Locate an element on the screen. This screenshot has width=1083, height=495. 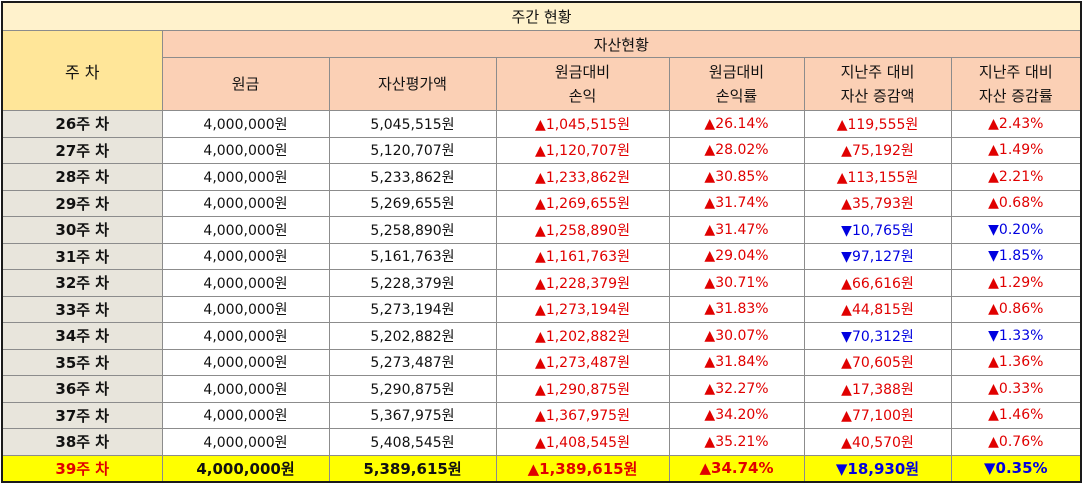
valuation-cell: 5,228,379원 is located at coordinates (412, 283).